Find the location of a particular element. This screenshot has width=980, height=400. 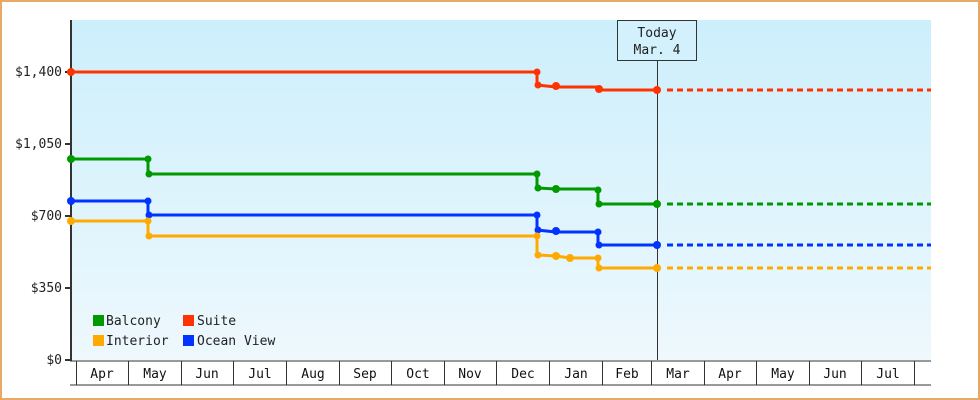

legend-item-suite: Suite is located at coordinates (209, 321).